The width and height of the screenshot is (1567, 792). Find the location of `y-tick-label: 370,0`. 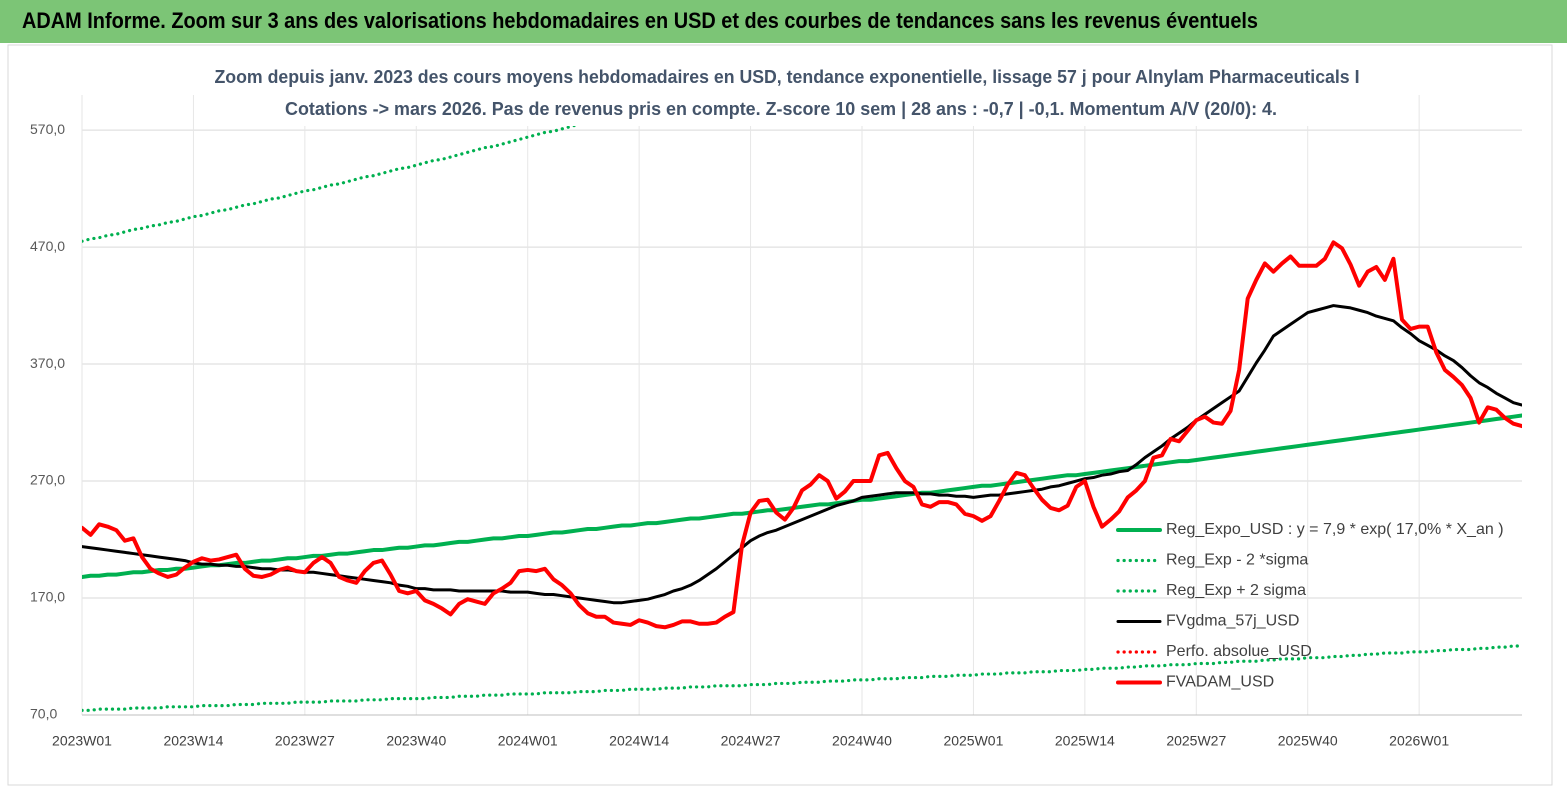

y-tick-label: 370,0 is located at coordinates (47, 363).